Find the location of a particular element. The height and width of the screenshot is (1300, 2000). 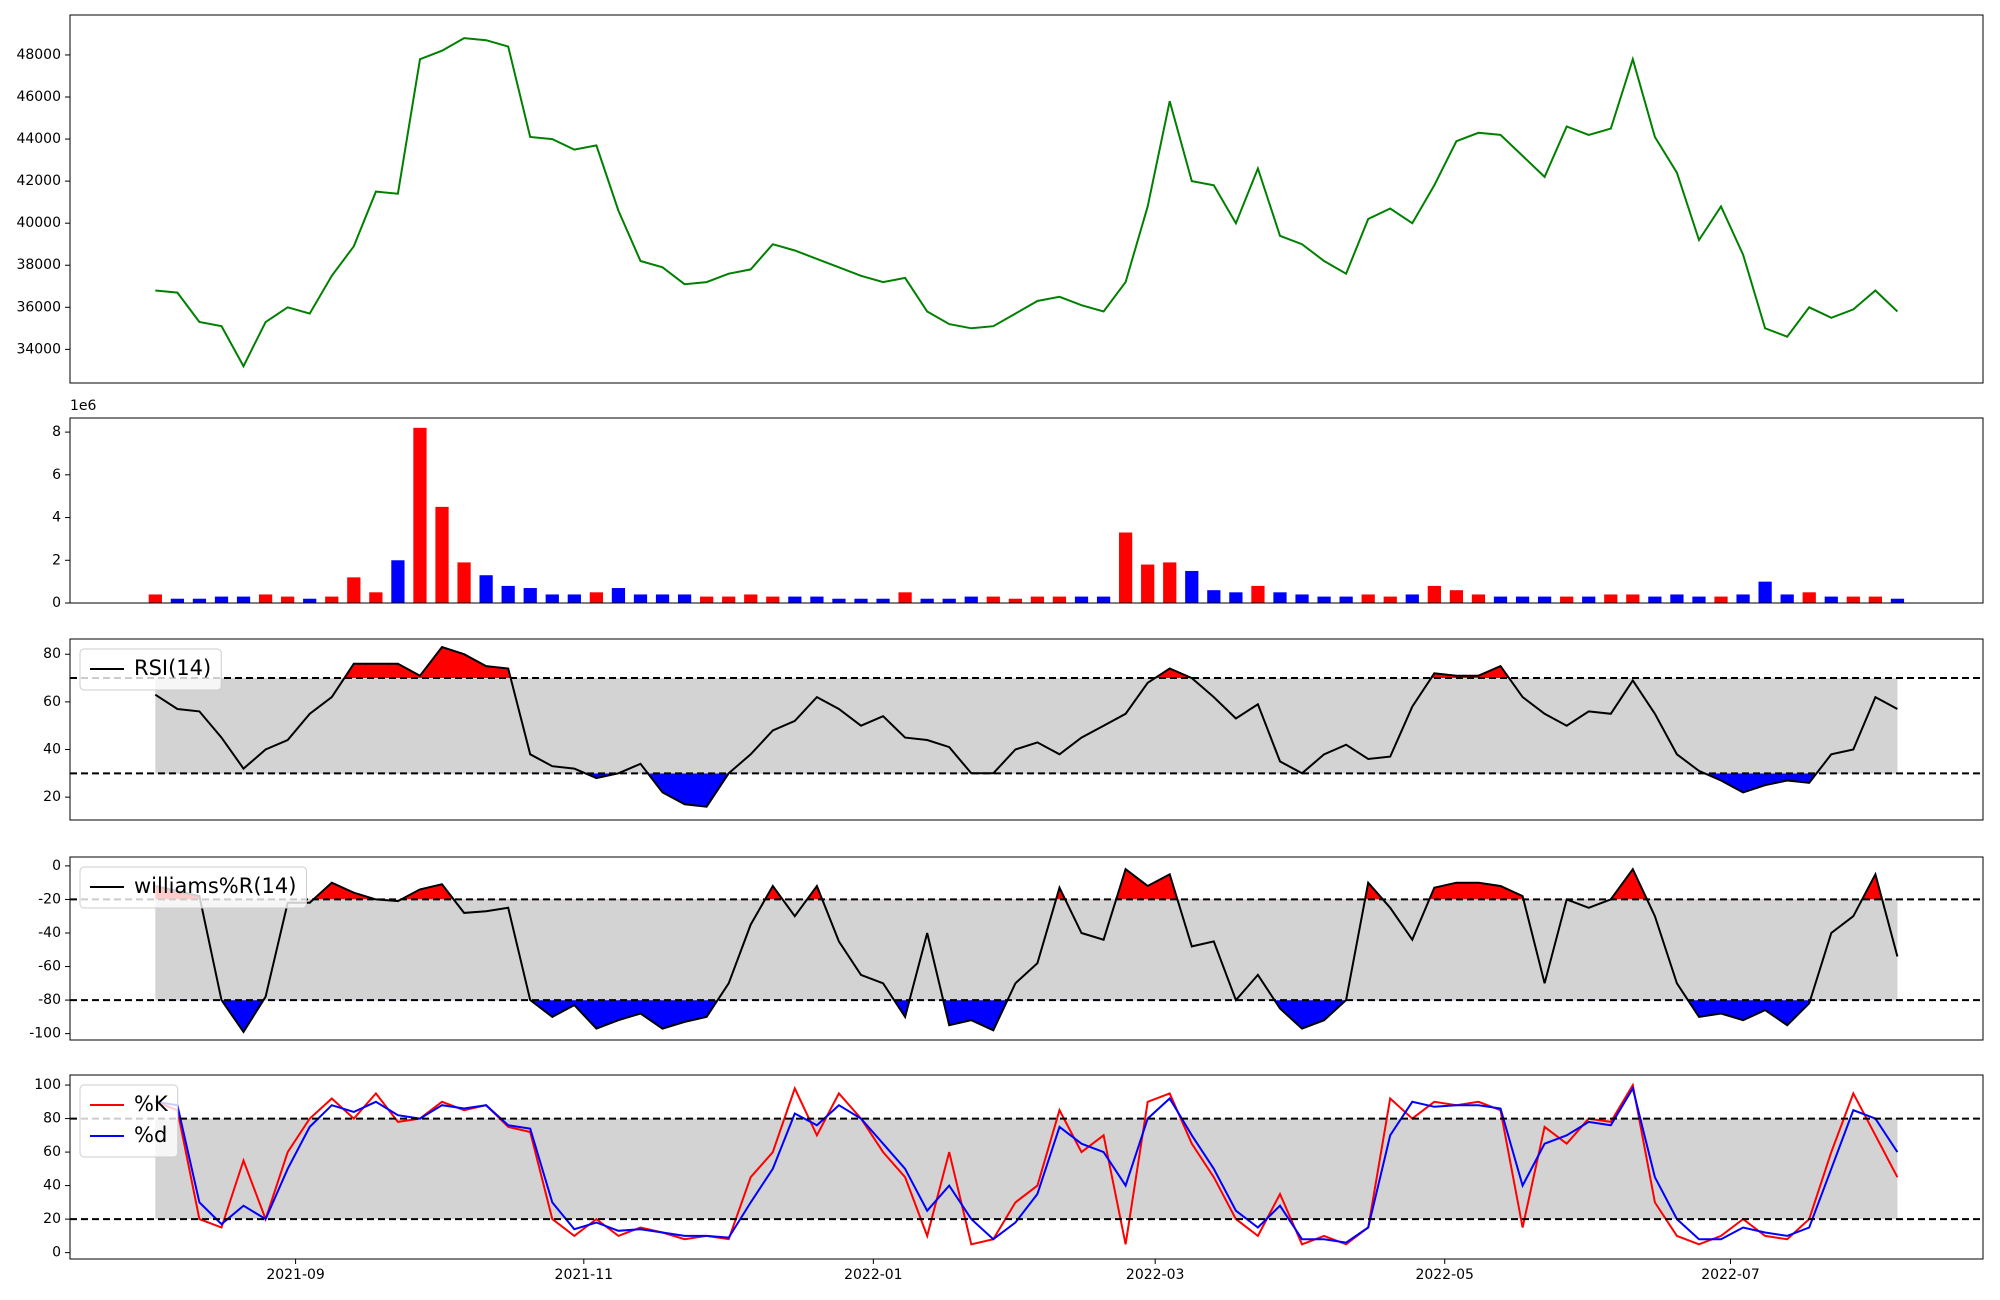

y-tick-label: 34000 is located at coordinates (38, 349).